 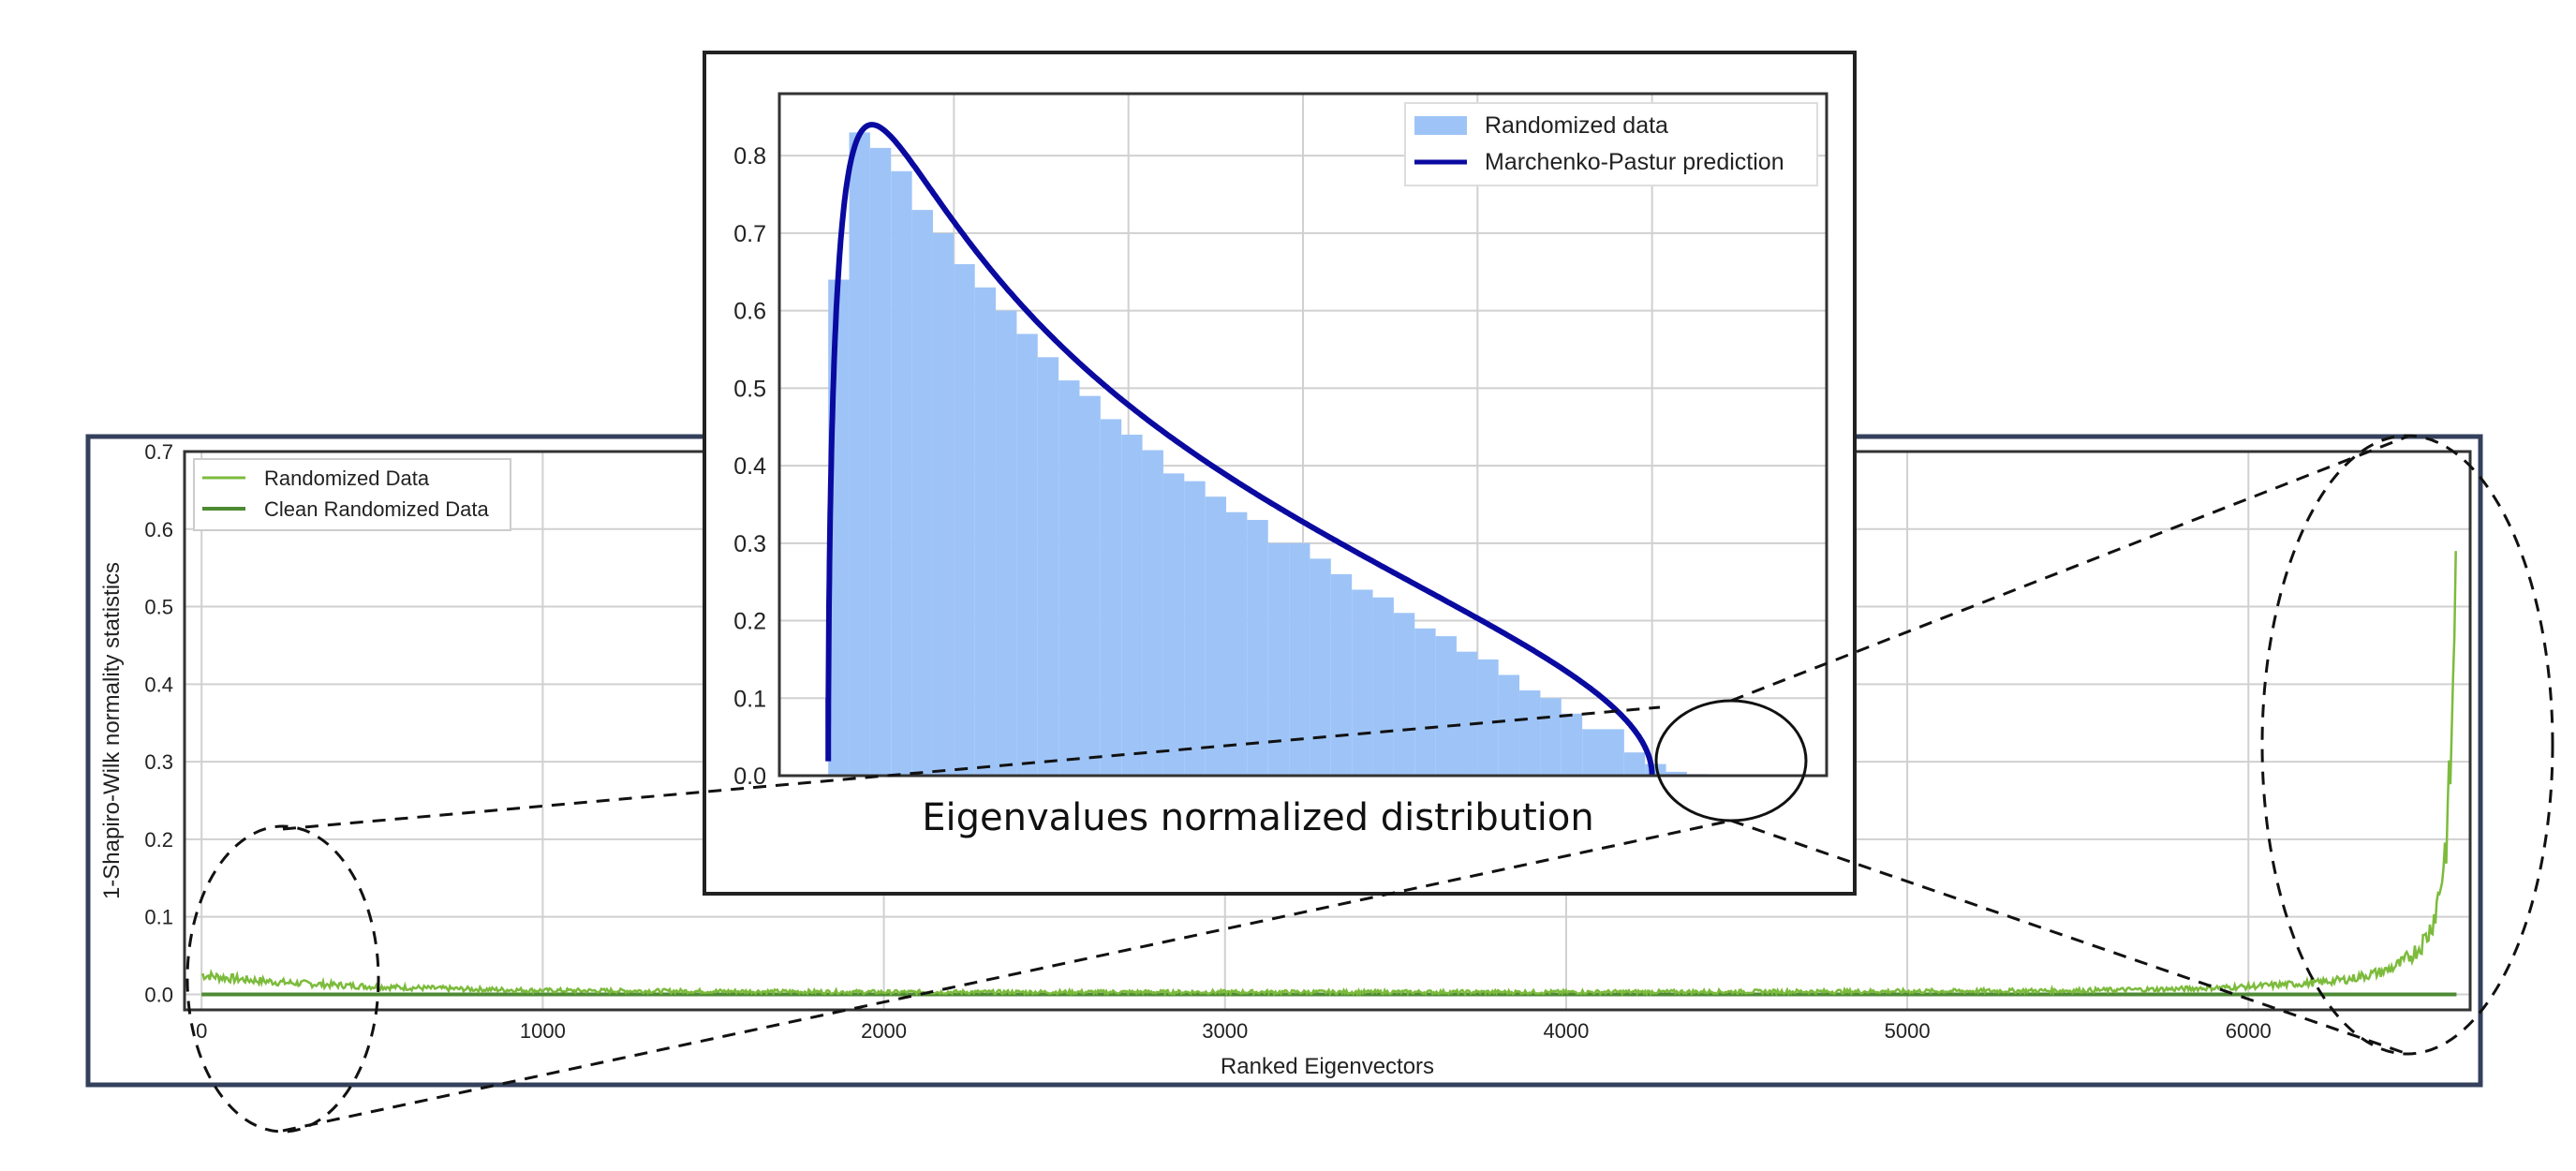 I want to click on main-legend-box, so click(x=352, y=494).